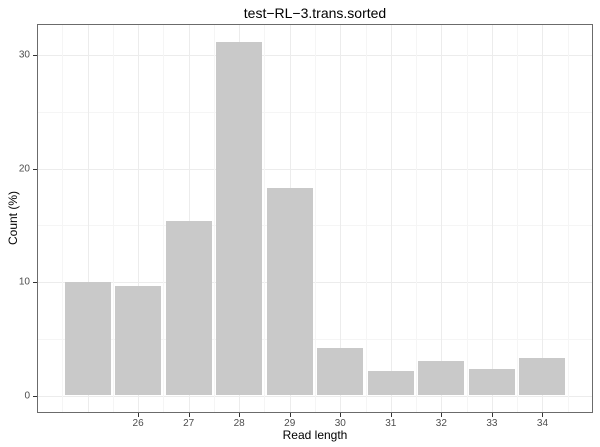 The width and height of the screenshot is (600, 447). What do you see at coordinates (542, 423) in the screenshot?
I see `x-tick-label: 34` at bounding box center [542, 423].